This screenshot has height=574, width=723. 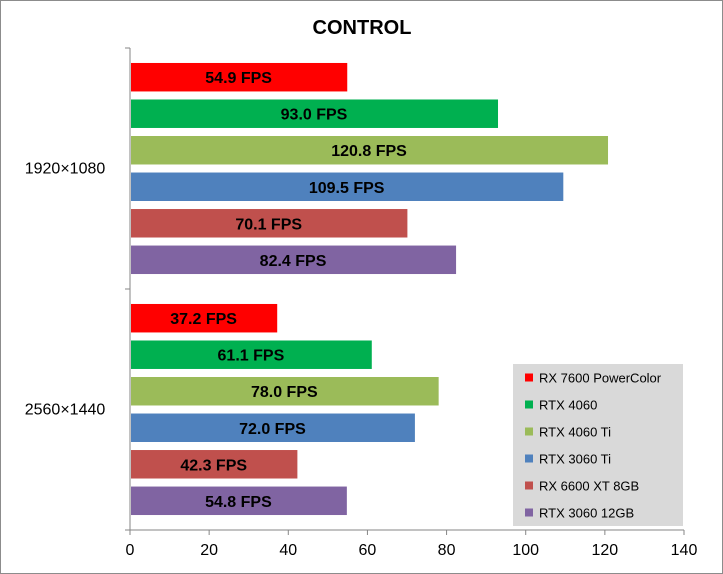 I want to click on bar-data-label: 82.4 FPS, so click(x=293, y=261).